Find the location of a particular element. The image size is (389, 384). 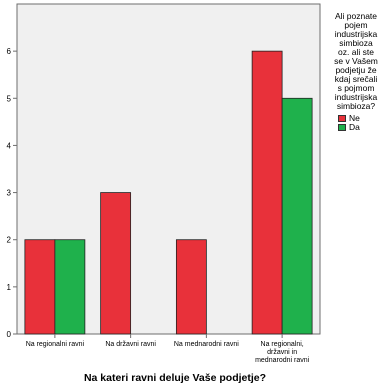

legend-title-line: kdaj srečali is located at coordinates (356, 79).